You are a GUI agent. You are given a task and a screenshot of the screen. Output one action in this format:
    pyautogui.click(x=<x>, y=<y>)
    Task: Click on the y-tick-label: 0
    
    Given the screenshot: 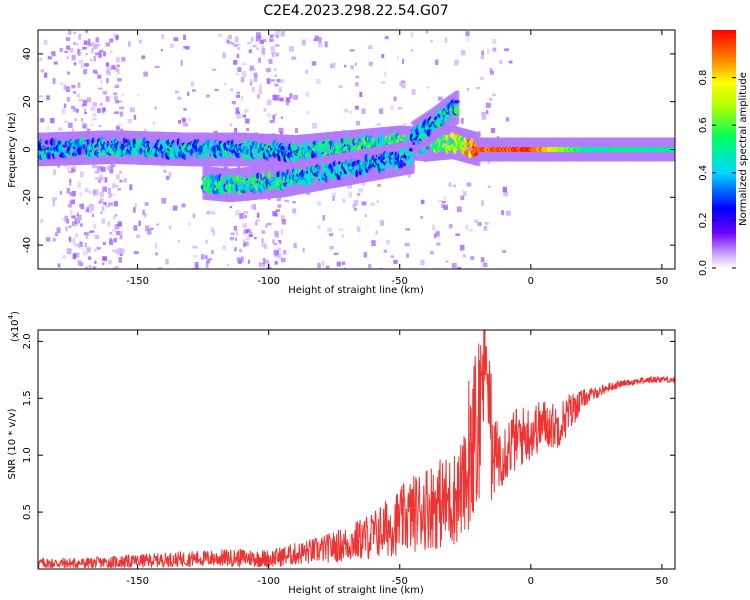 What is the action you would take?
    pyautogui.click(x=27, y=149)
    